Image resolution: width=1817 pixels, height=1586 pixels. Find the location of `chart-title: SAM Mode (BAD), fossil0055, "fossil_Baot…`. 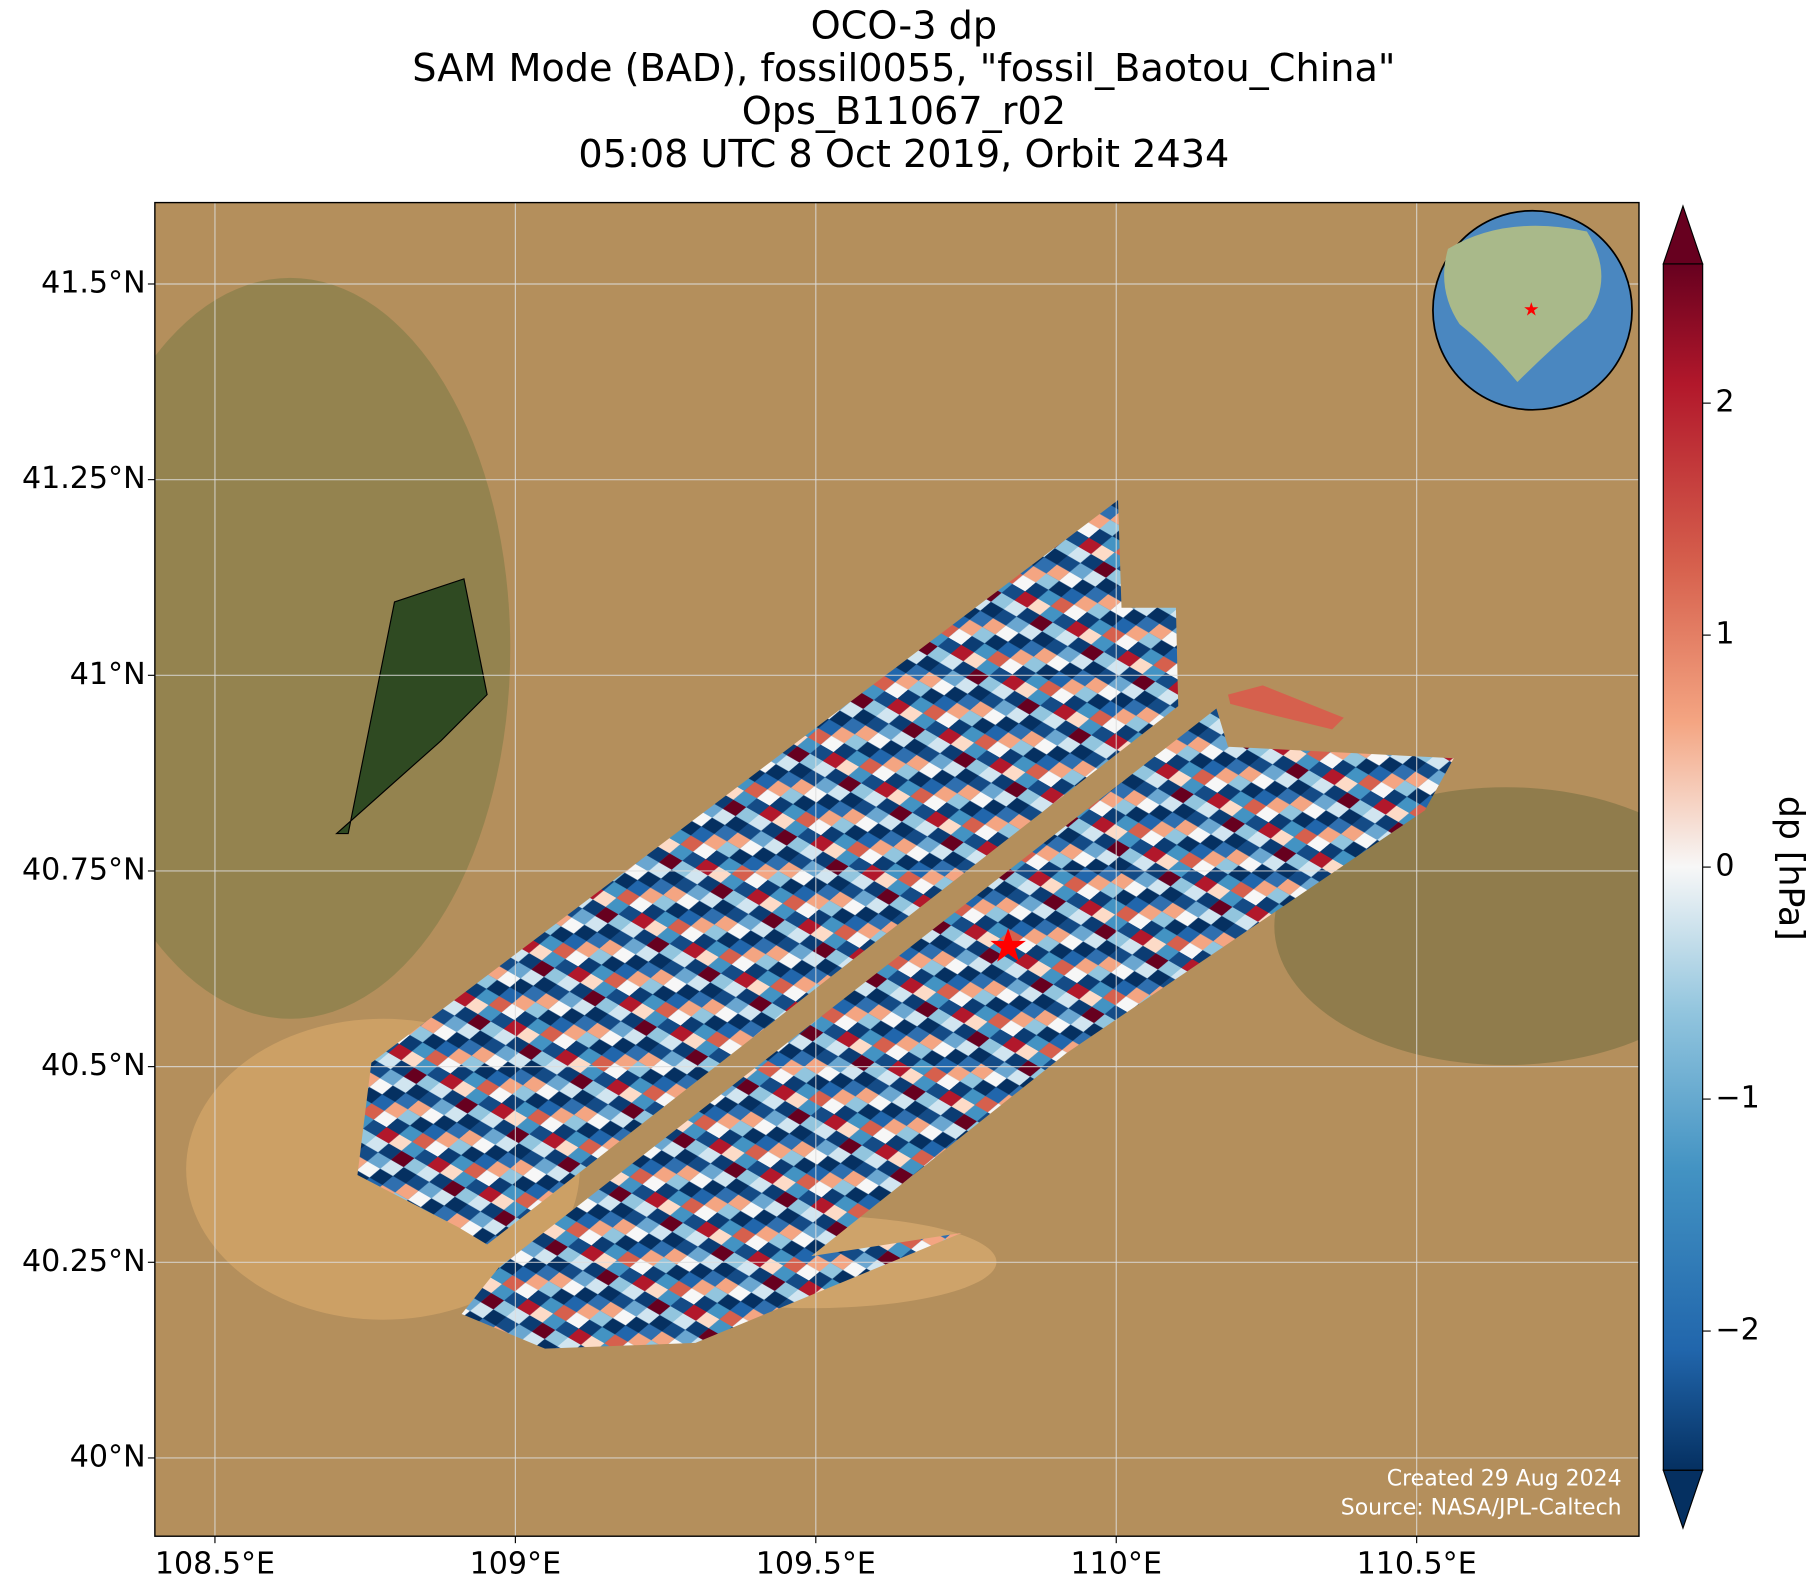

chart-title: SAM Mode (BAD), fossil0055, "fossil_Baot… is located at coordinates (903, 69).